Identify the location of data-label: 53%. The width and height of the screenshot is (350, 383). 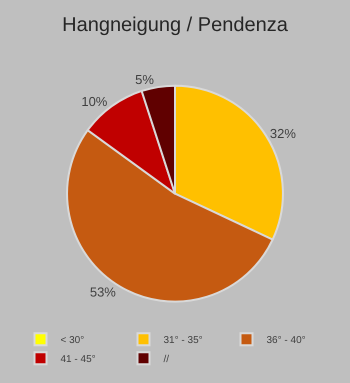
(103, 292).